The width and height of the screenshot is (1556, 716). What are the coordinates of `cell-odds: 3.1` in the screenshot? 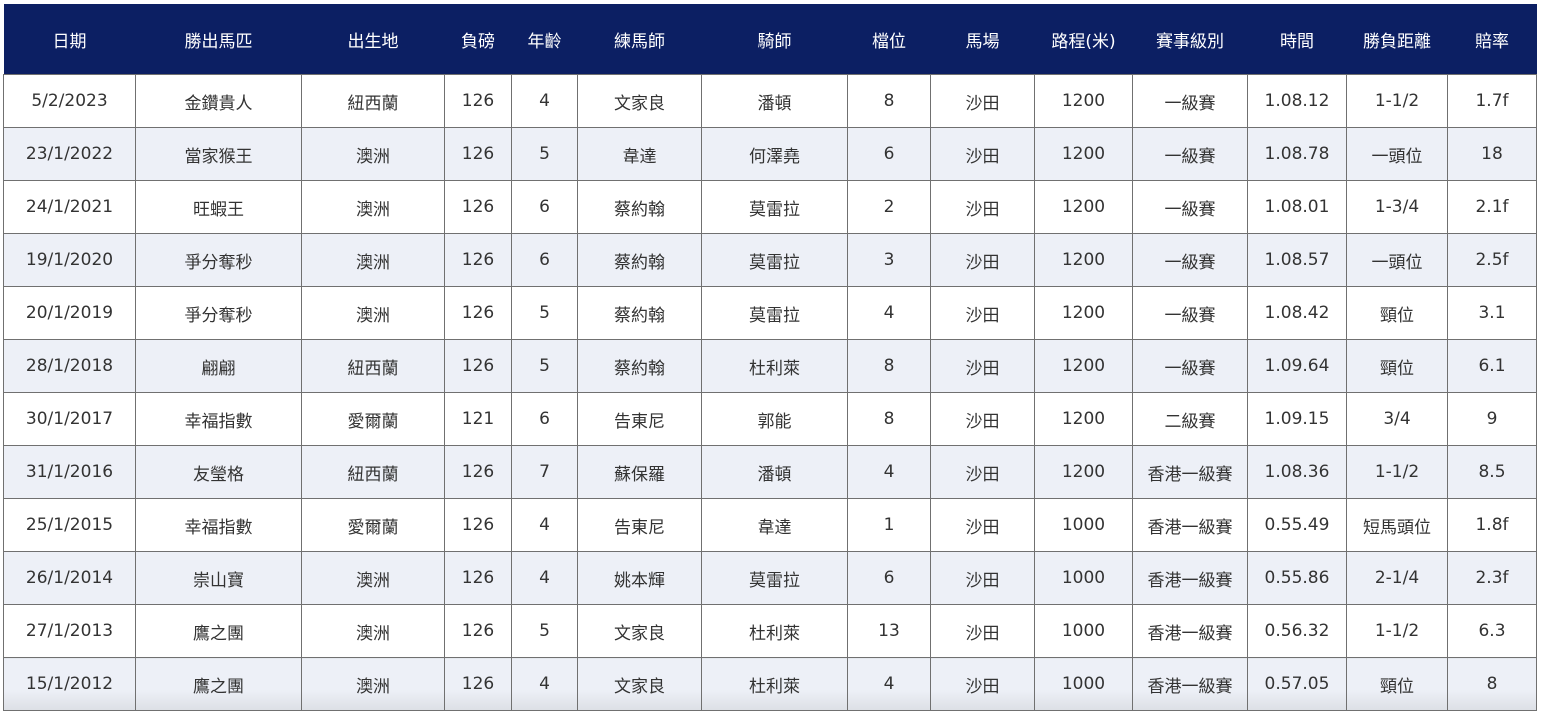 It's located at (1492, 313).